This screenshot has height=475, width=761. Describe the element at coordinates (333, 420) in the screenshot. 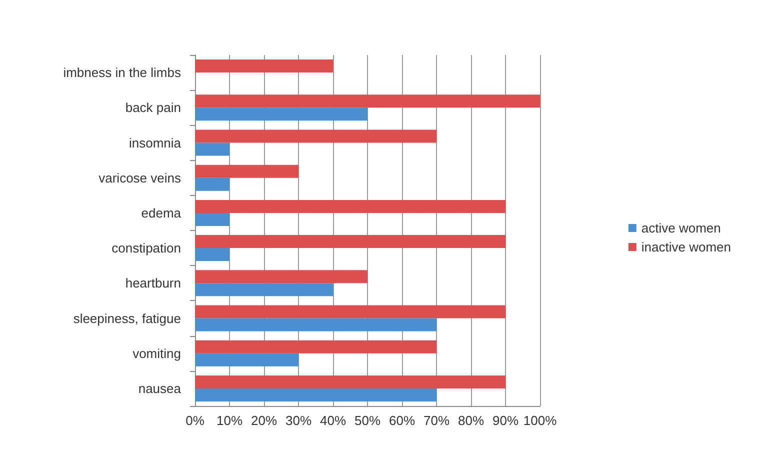

I see `x-tick-label: 40%` at that location.